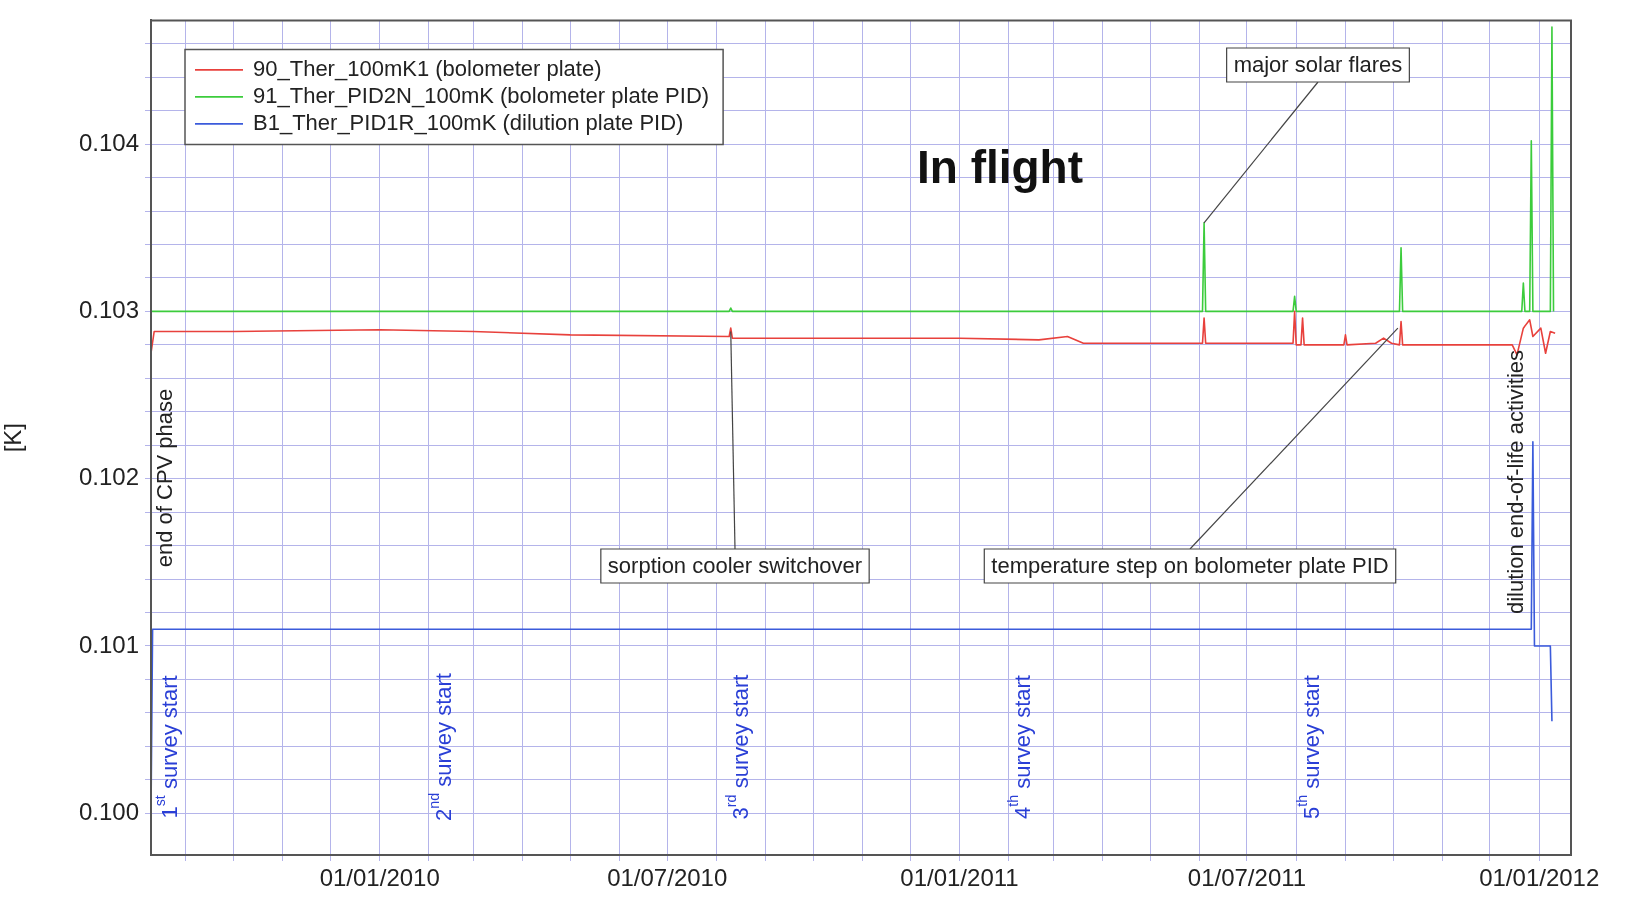 This screenshot has width=1627, height=906. Describe the element at coordinates (165, 478) in the screenshot. I see `annotation: end of CPV phase` at that location.